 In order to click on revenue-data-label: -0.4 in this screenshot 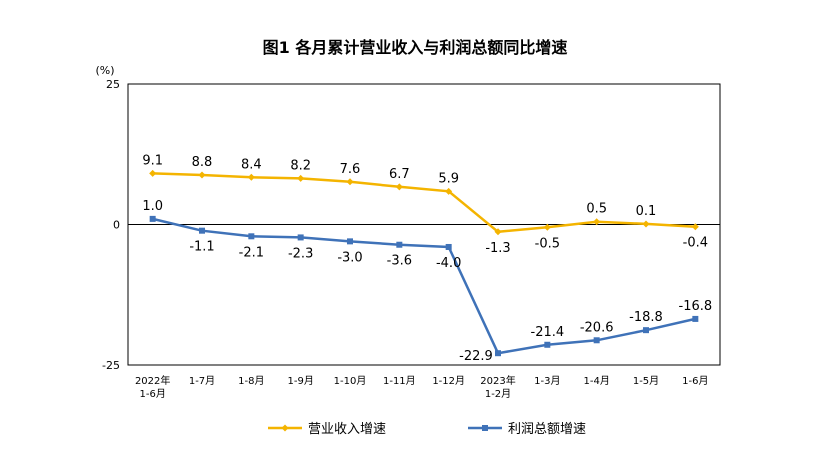, I will do `click(695, 243)`.